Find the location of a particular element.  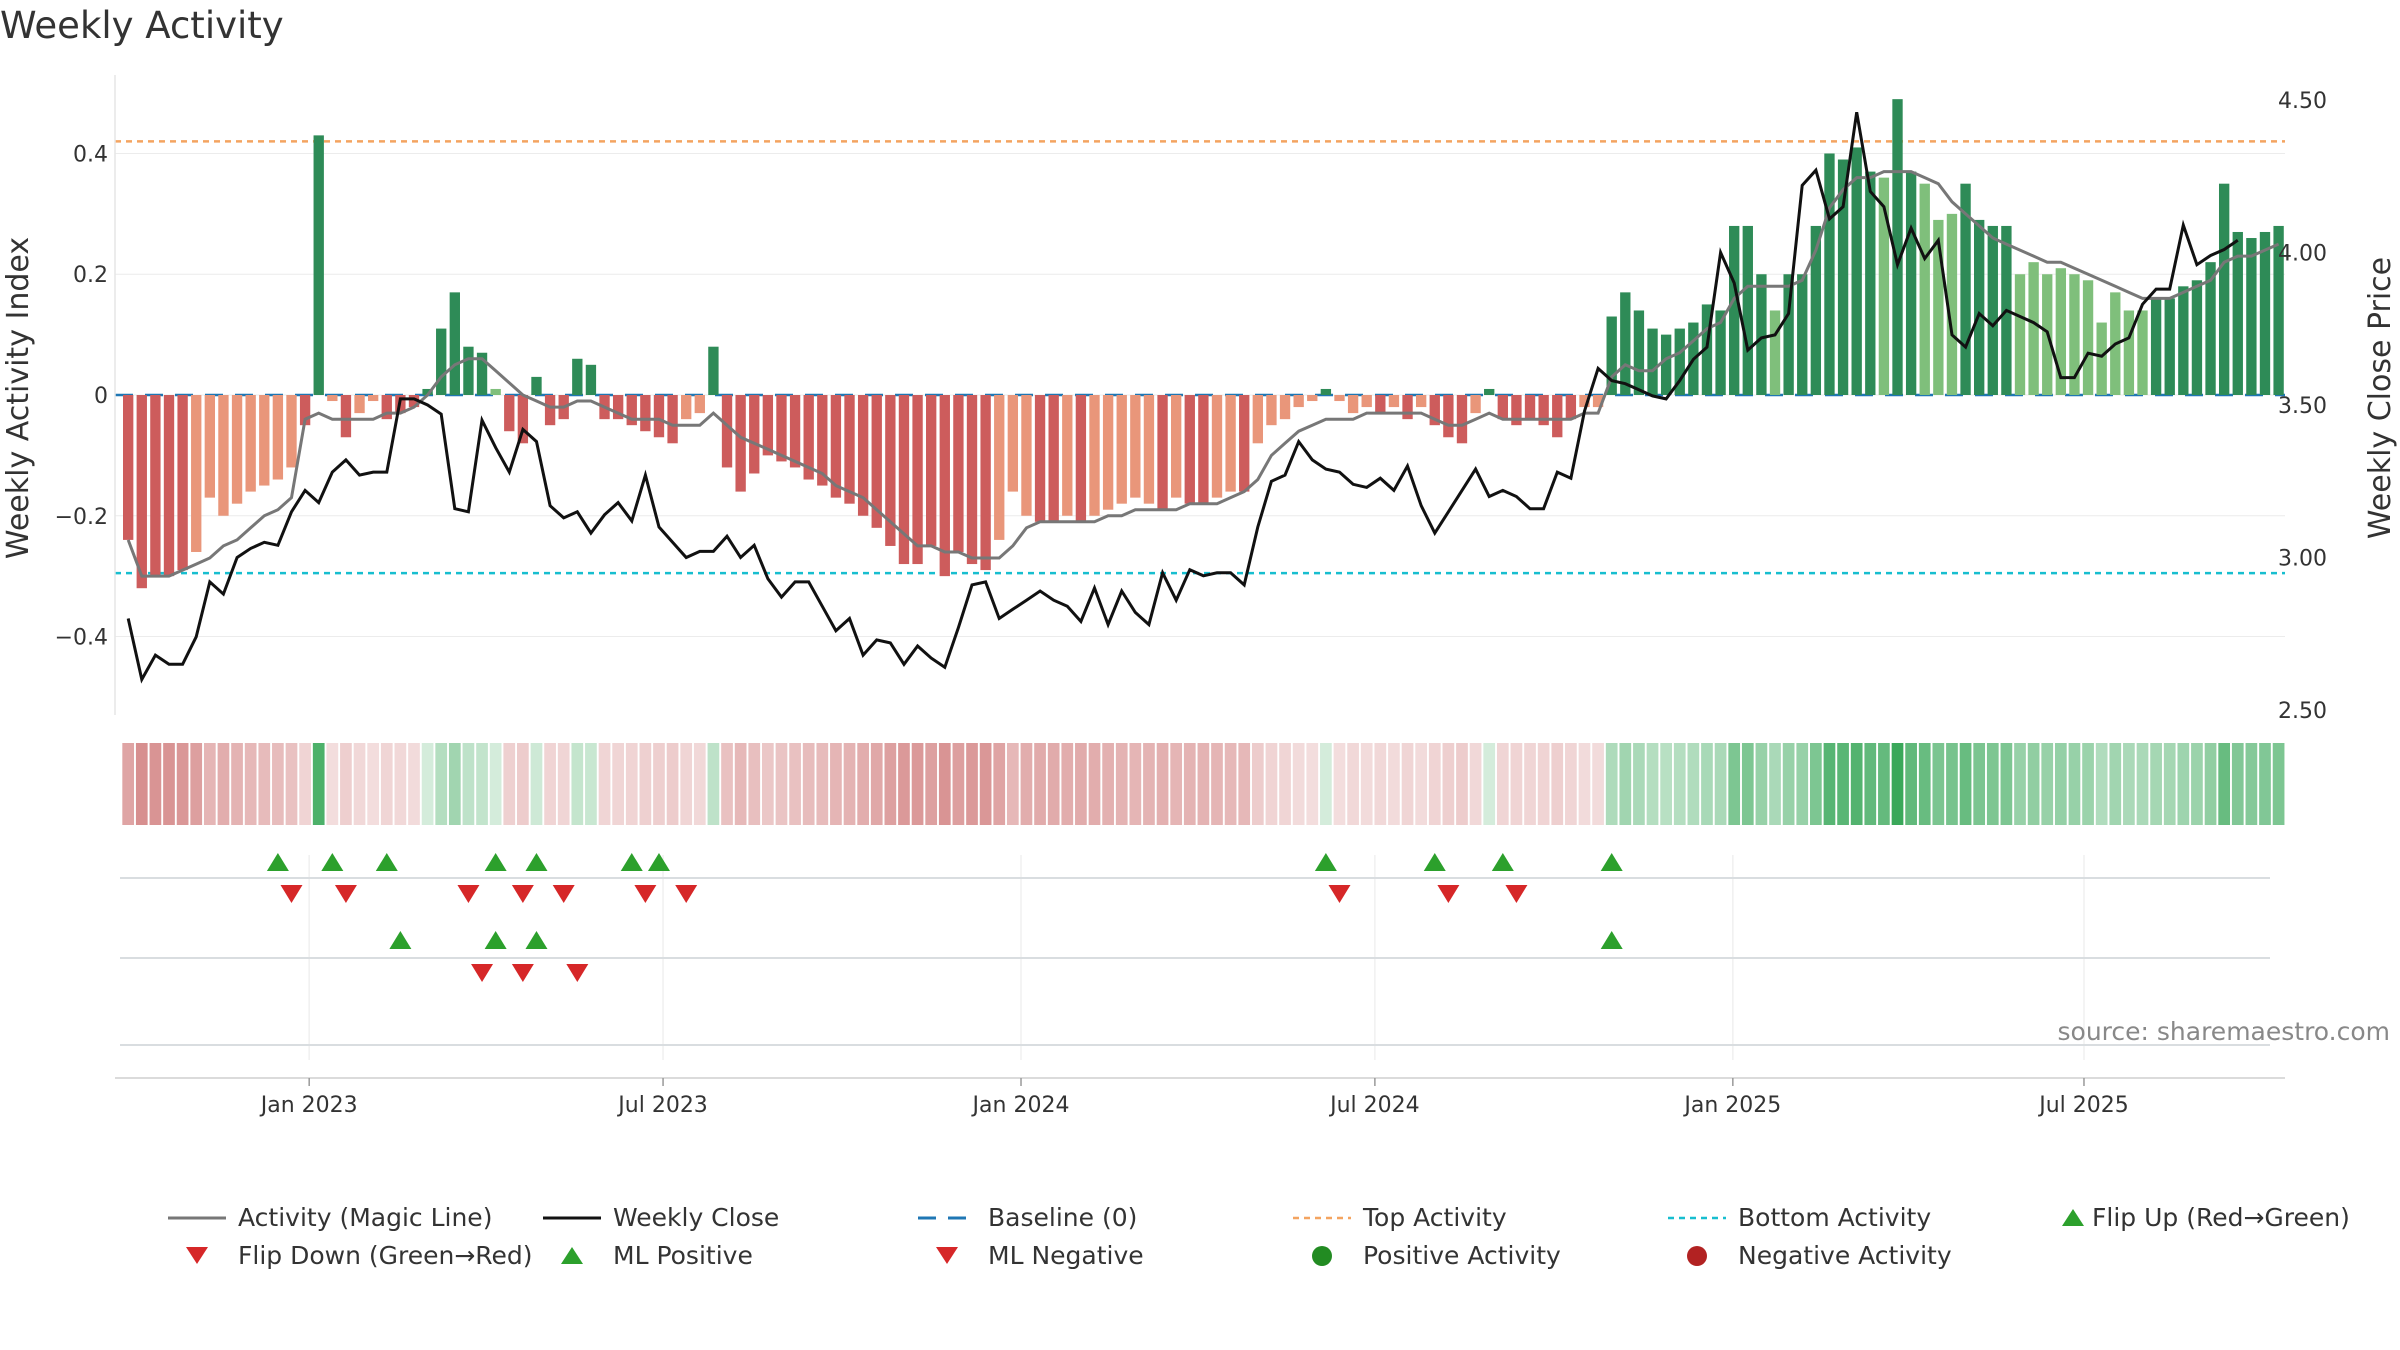

right-tick-label-3: 3.00 is located at coordinates (2302, 559).